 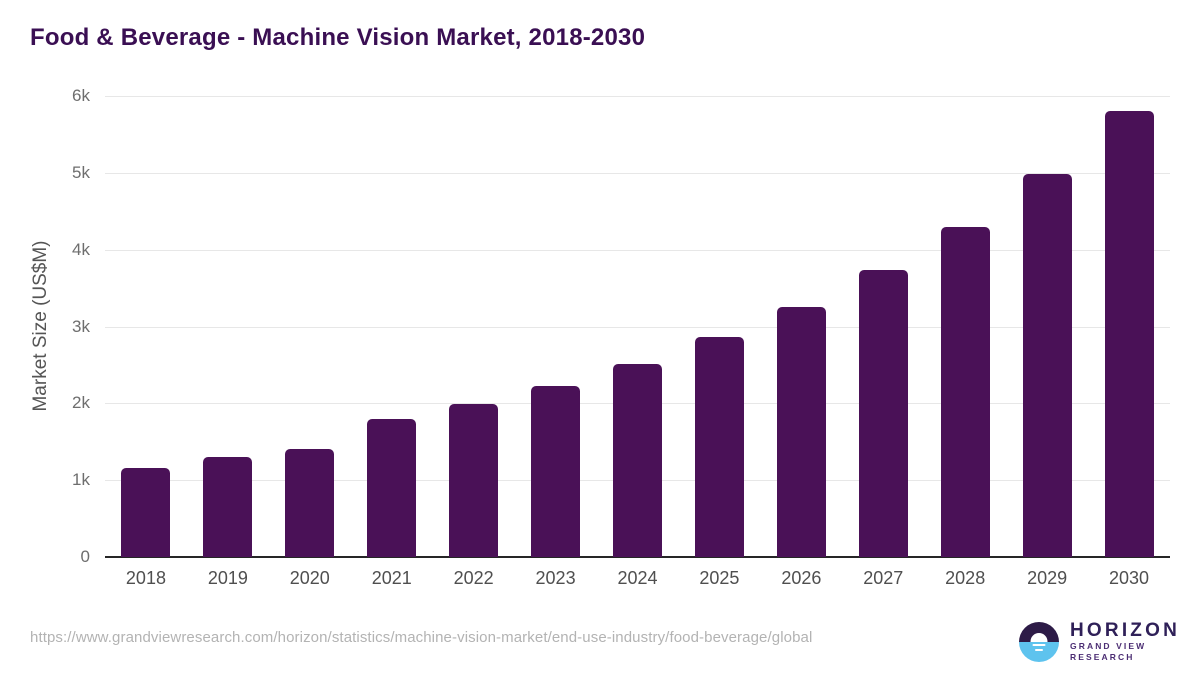 What do you see at coordinates (555, 578) in the screenshot?
I see `x-tick-label-2023: 2023` at bounding box center [555, 578].